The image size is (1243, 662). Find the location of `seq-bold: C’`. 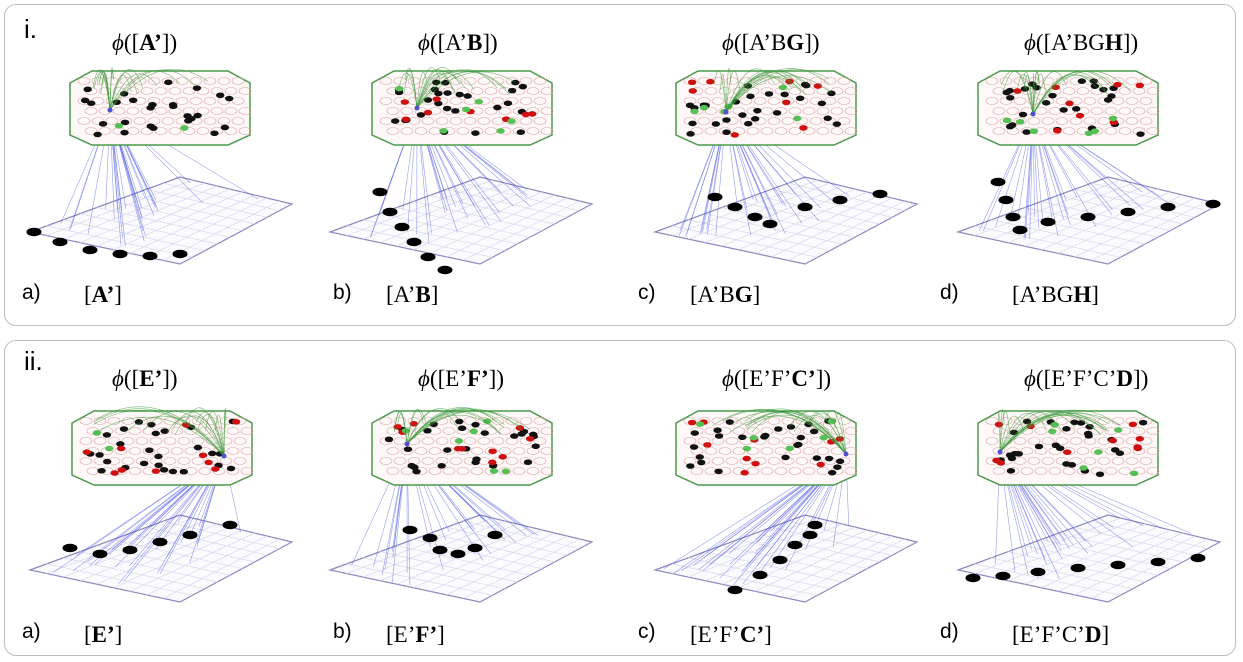

seq-bold: C’ is located at coordinates (752, 634).